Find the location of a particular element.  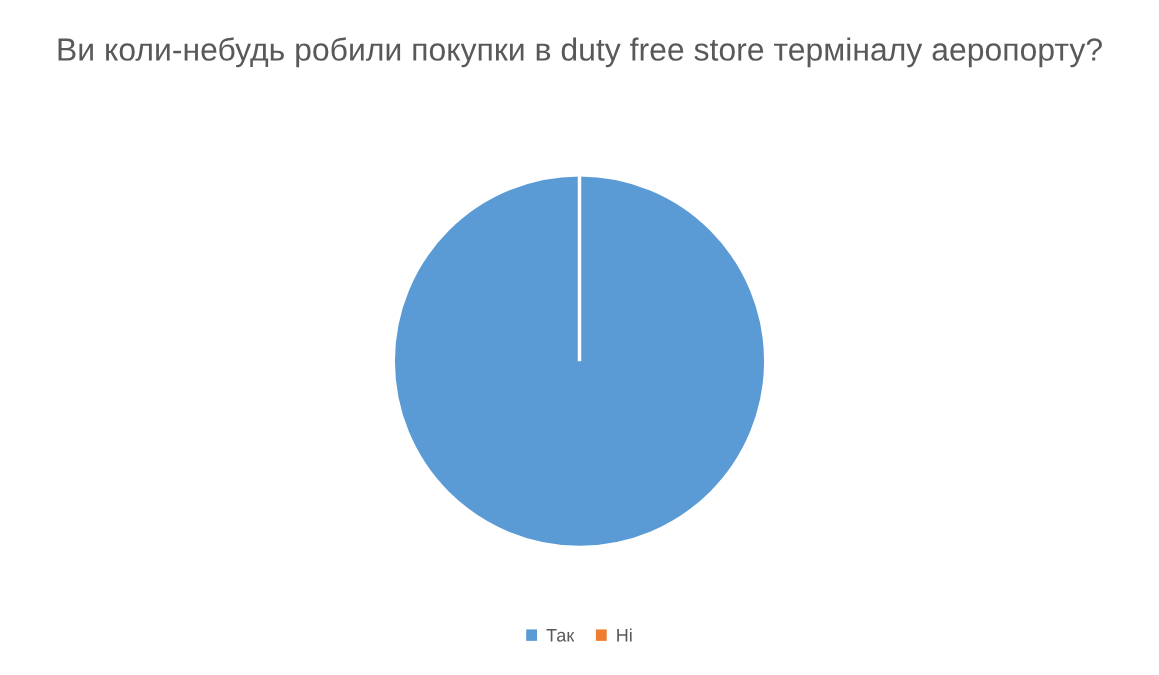

legend-label: Ні is located at coordinates (624, 635).